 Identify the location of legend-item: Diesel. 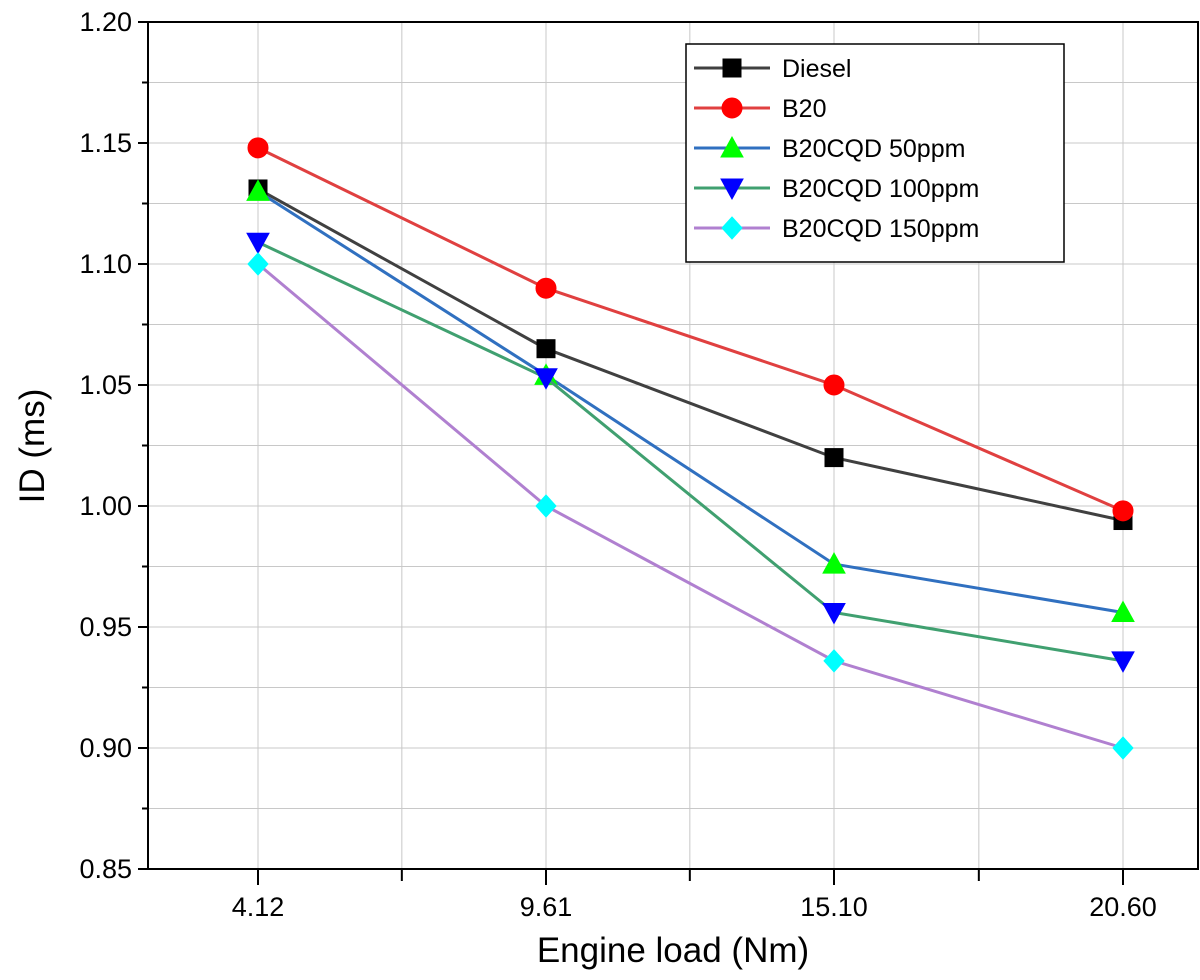
(772, 69).